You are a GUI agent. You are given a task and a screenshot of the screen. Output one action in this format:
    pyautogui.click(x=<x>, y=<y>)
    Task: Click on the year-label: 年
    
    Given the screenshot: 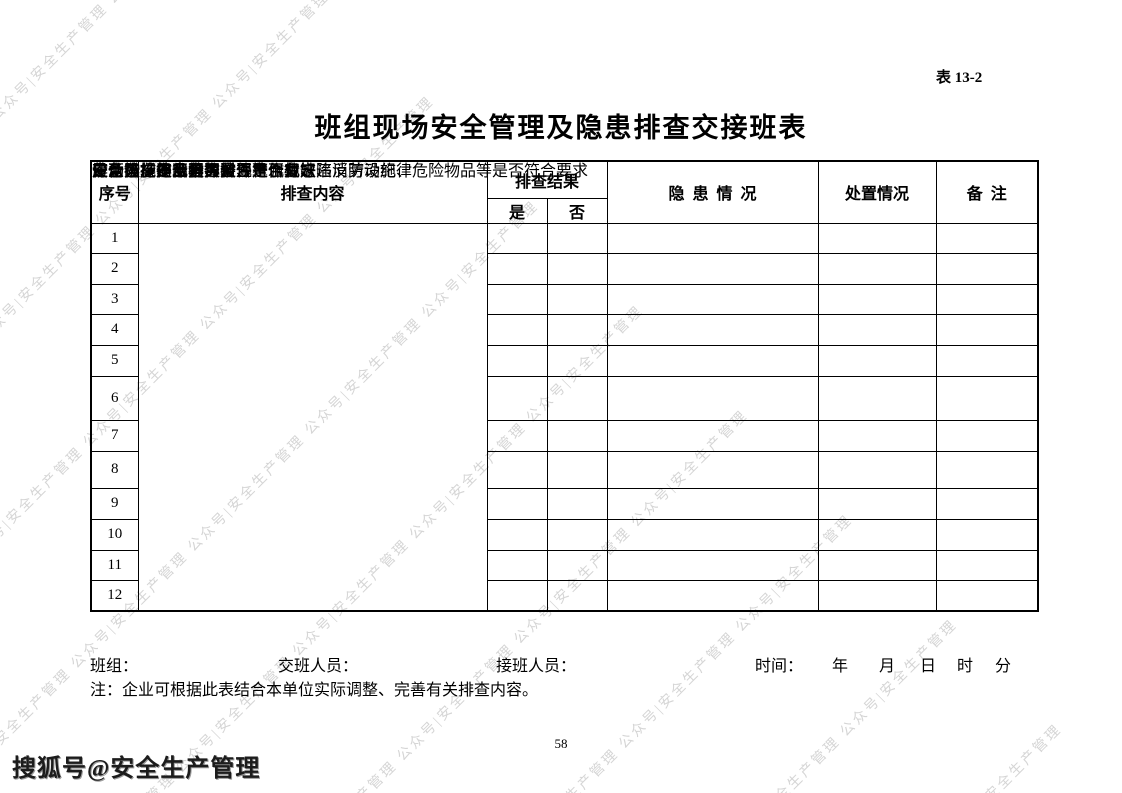 What is the action you would take?
    pyautogui.click(x=840, y=666)
    